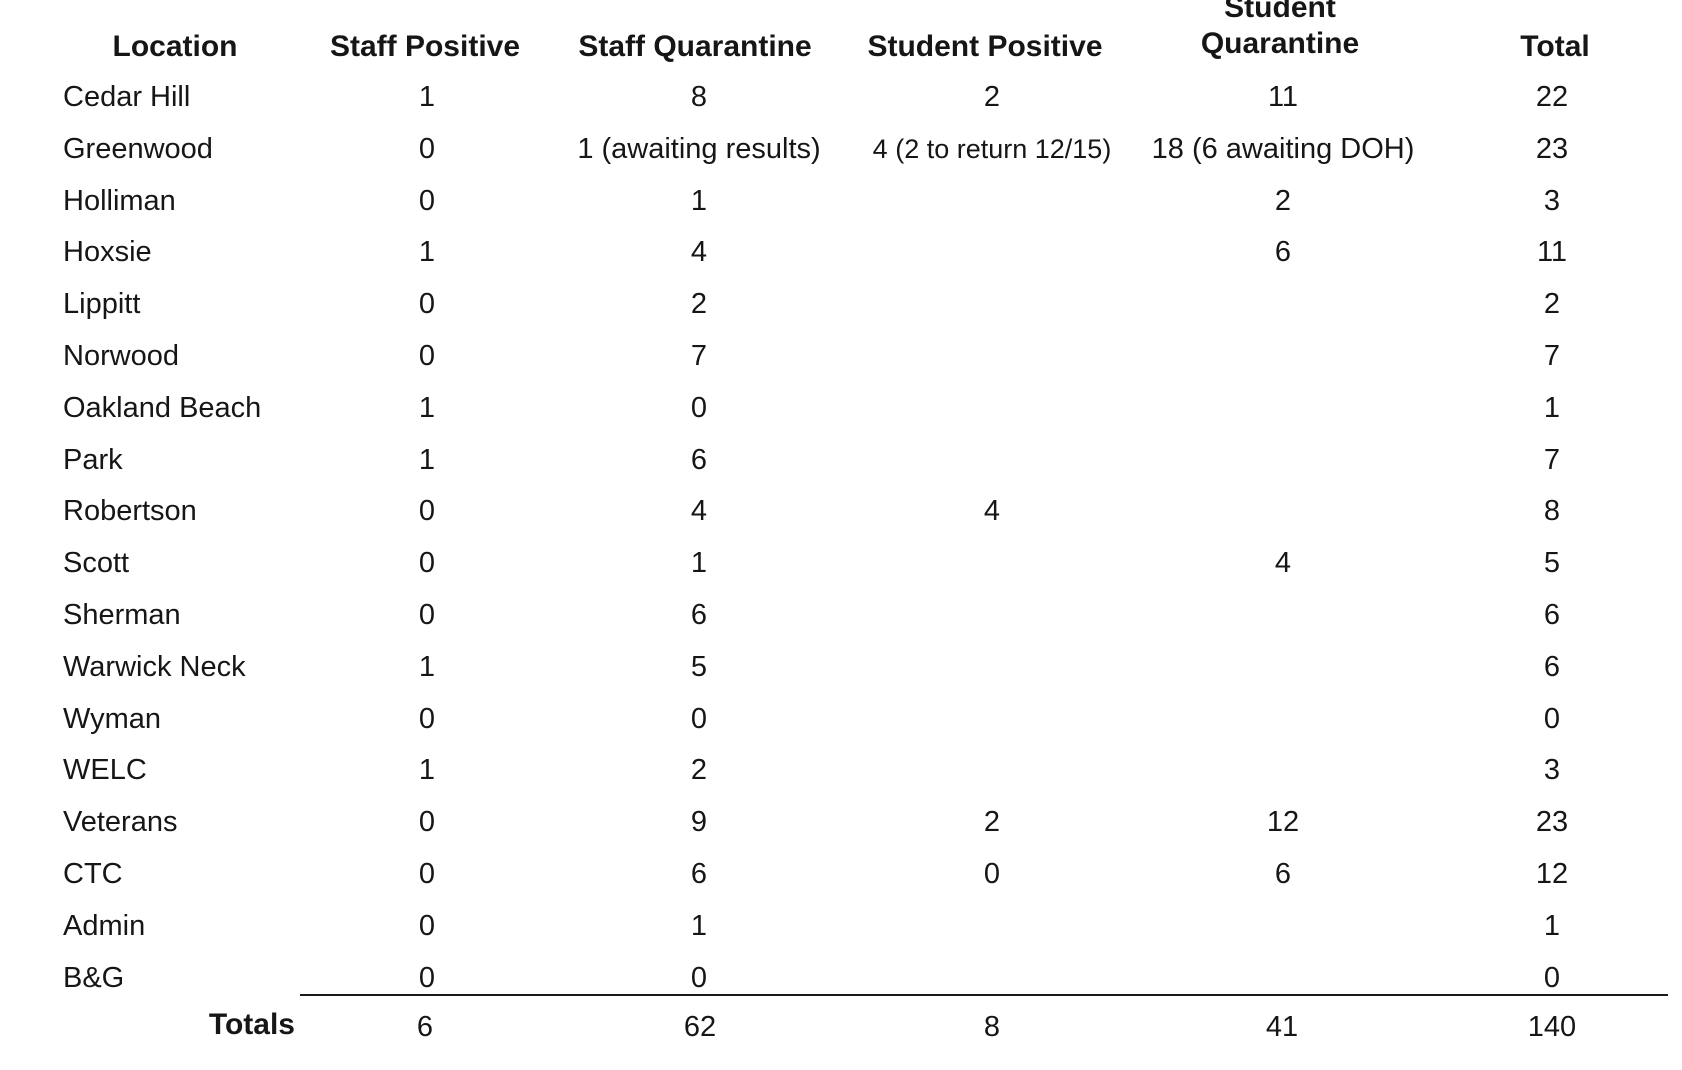 The height and width of the screenshot is (1070, 1682). I want to click on cell-student-quarantine: 18 (6 awaiting DOH), so click(1283, 149).